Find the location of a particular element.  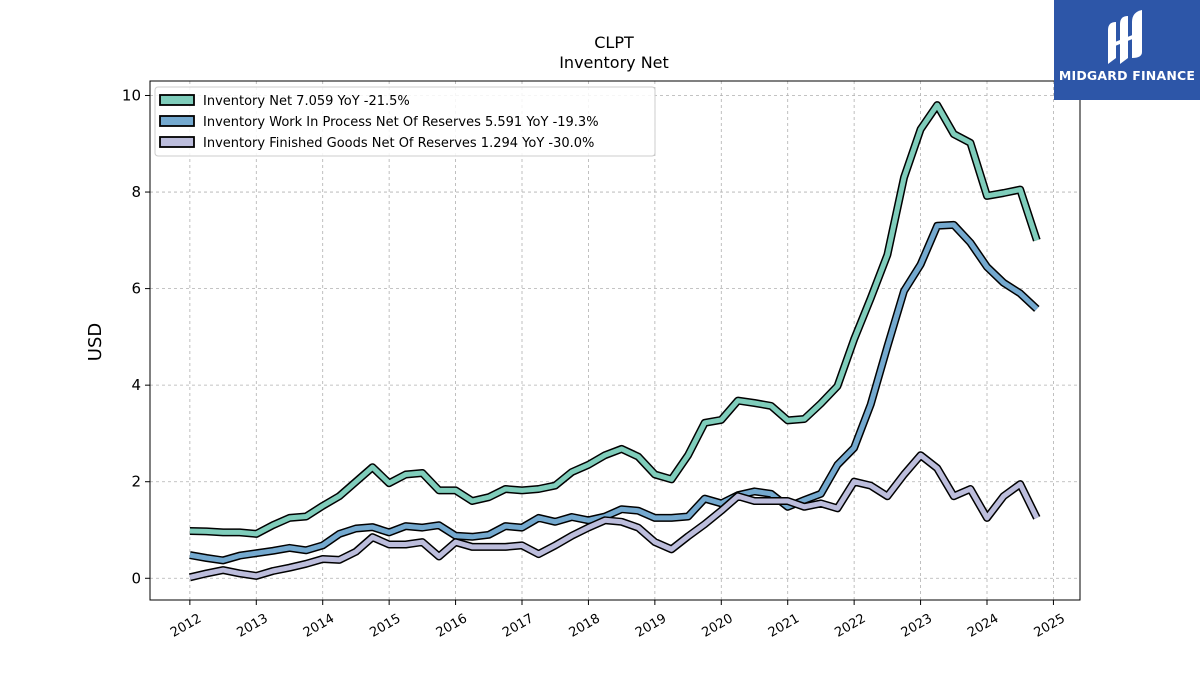

x-tick-label: 2014 is located at coordinates (319, 626).